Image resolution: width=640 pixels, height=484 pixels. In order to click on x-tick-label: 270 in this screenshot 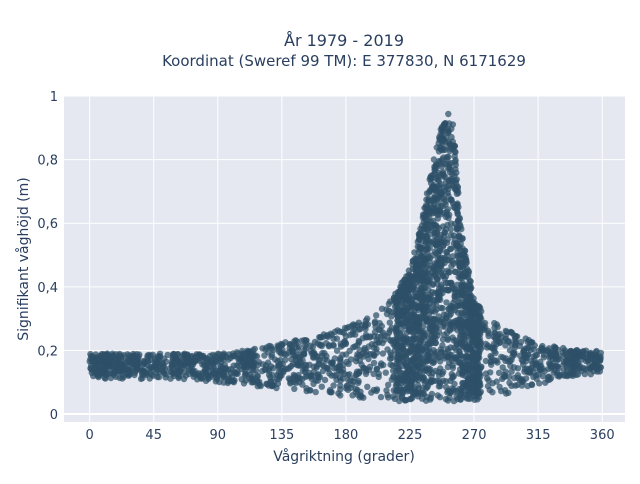, I will do `click(474, 435)`.